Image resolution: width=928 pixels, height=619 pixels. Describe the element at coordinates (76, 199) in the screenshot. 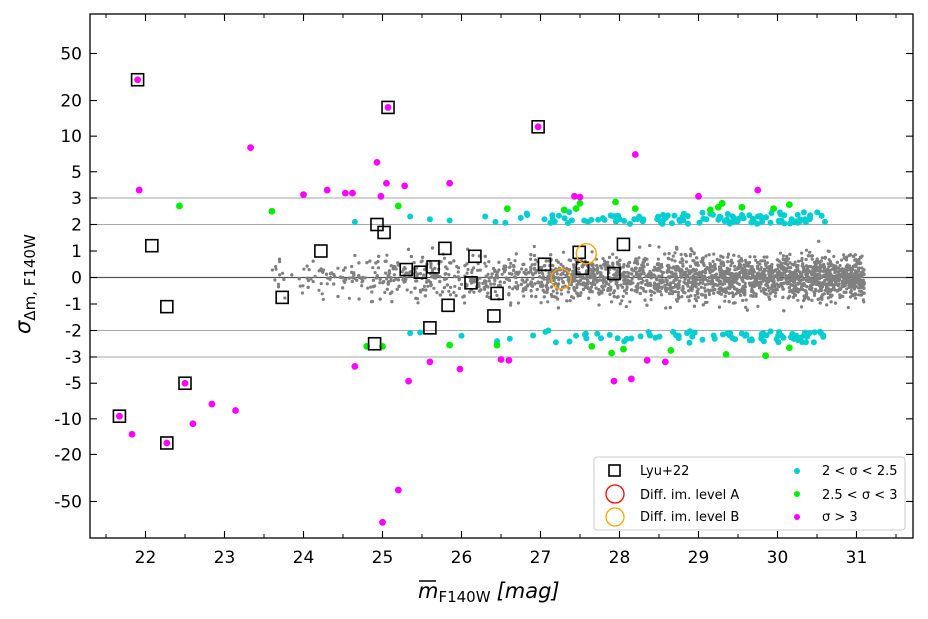

I see `y-tick-label: 3` at that location.